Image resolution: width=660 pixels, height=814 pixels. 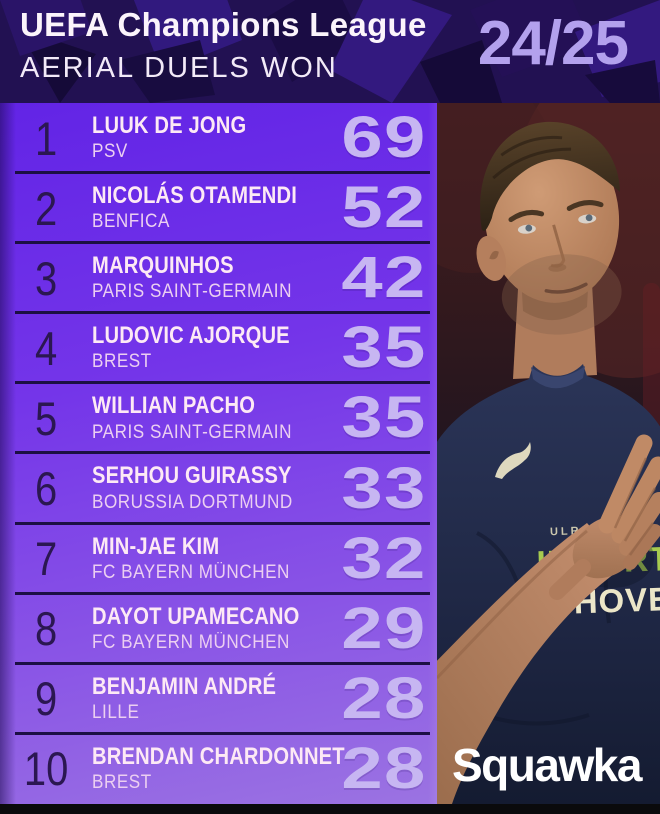 I want to click on season-badge: 24/25, so click(x=553, y=43).